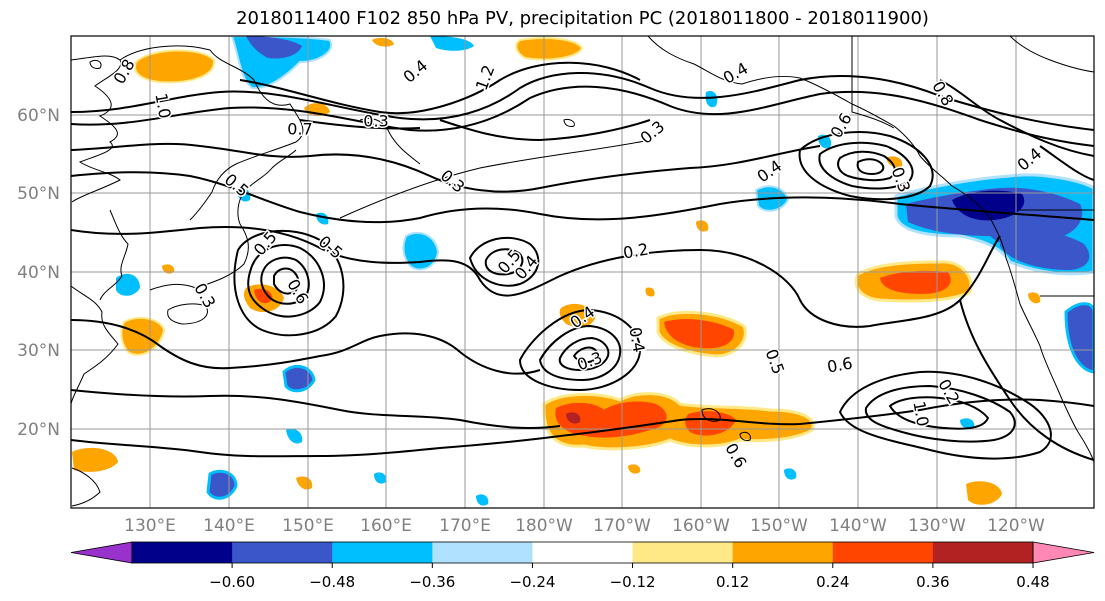  Describe the element at coordinates (187, 314) in the screenshot. I see `coastline-japan` at that location.